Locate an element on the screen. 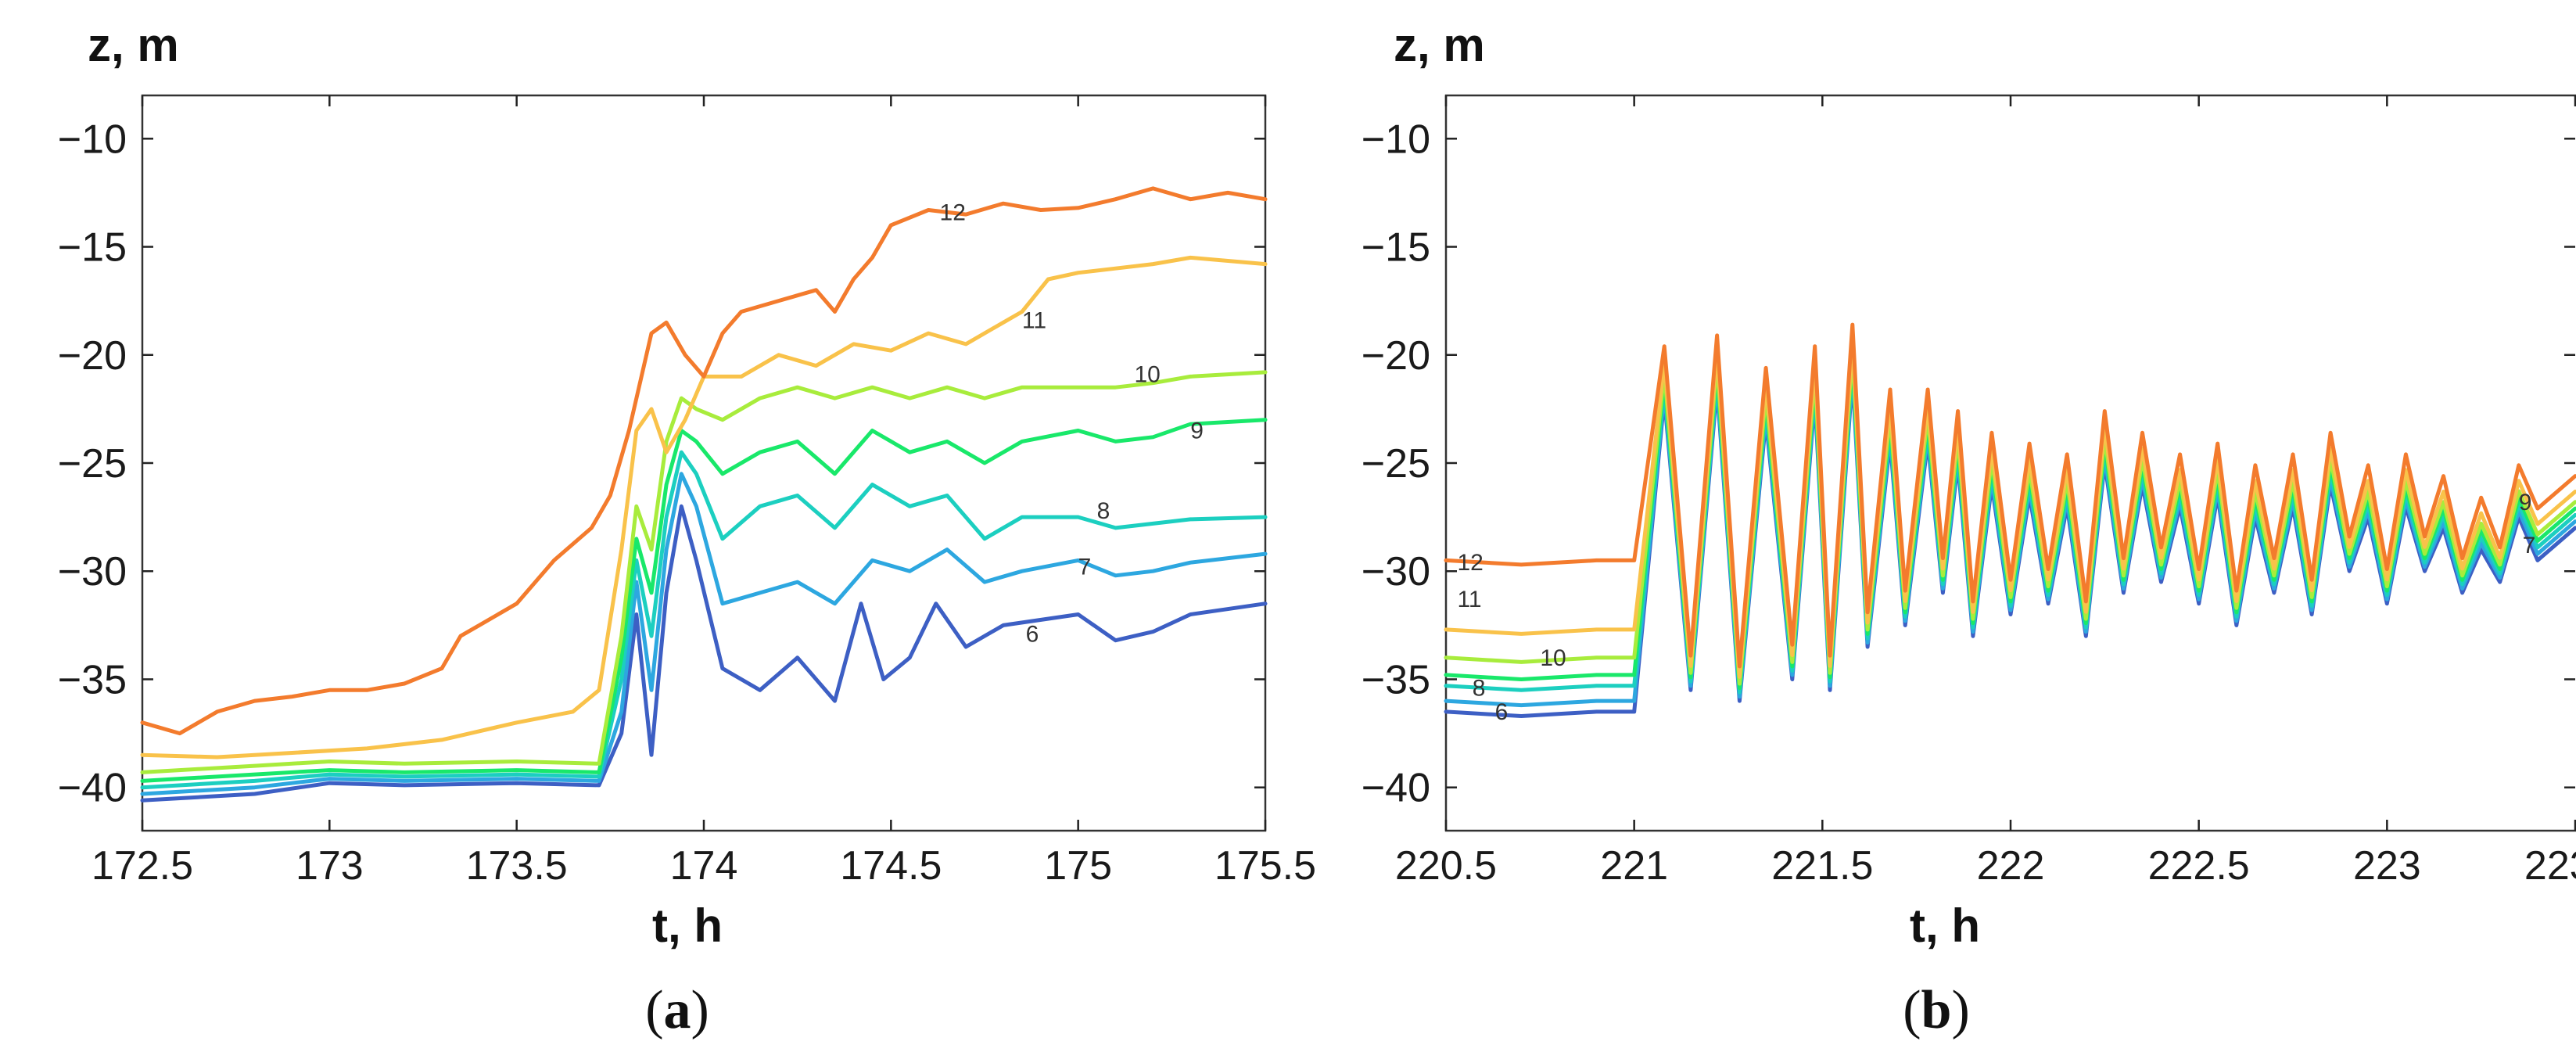  x-tick-label: 221.5 is located at coordinates (1822, 866).